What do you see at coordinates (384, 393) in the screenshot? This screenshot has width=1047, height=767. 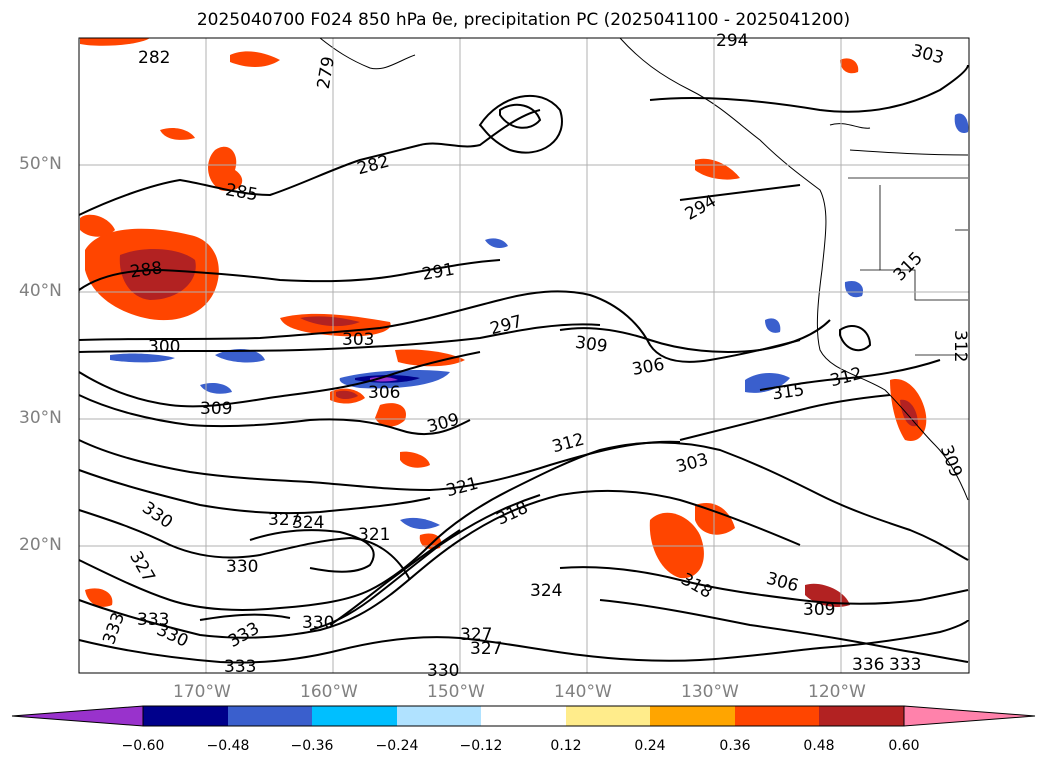 I see `contour-label: 306` at bounding box center [384, 393].